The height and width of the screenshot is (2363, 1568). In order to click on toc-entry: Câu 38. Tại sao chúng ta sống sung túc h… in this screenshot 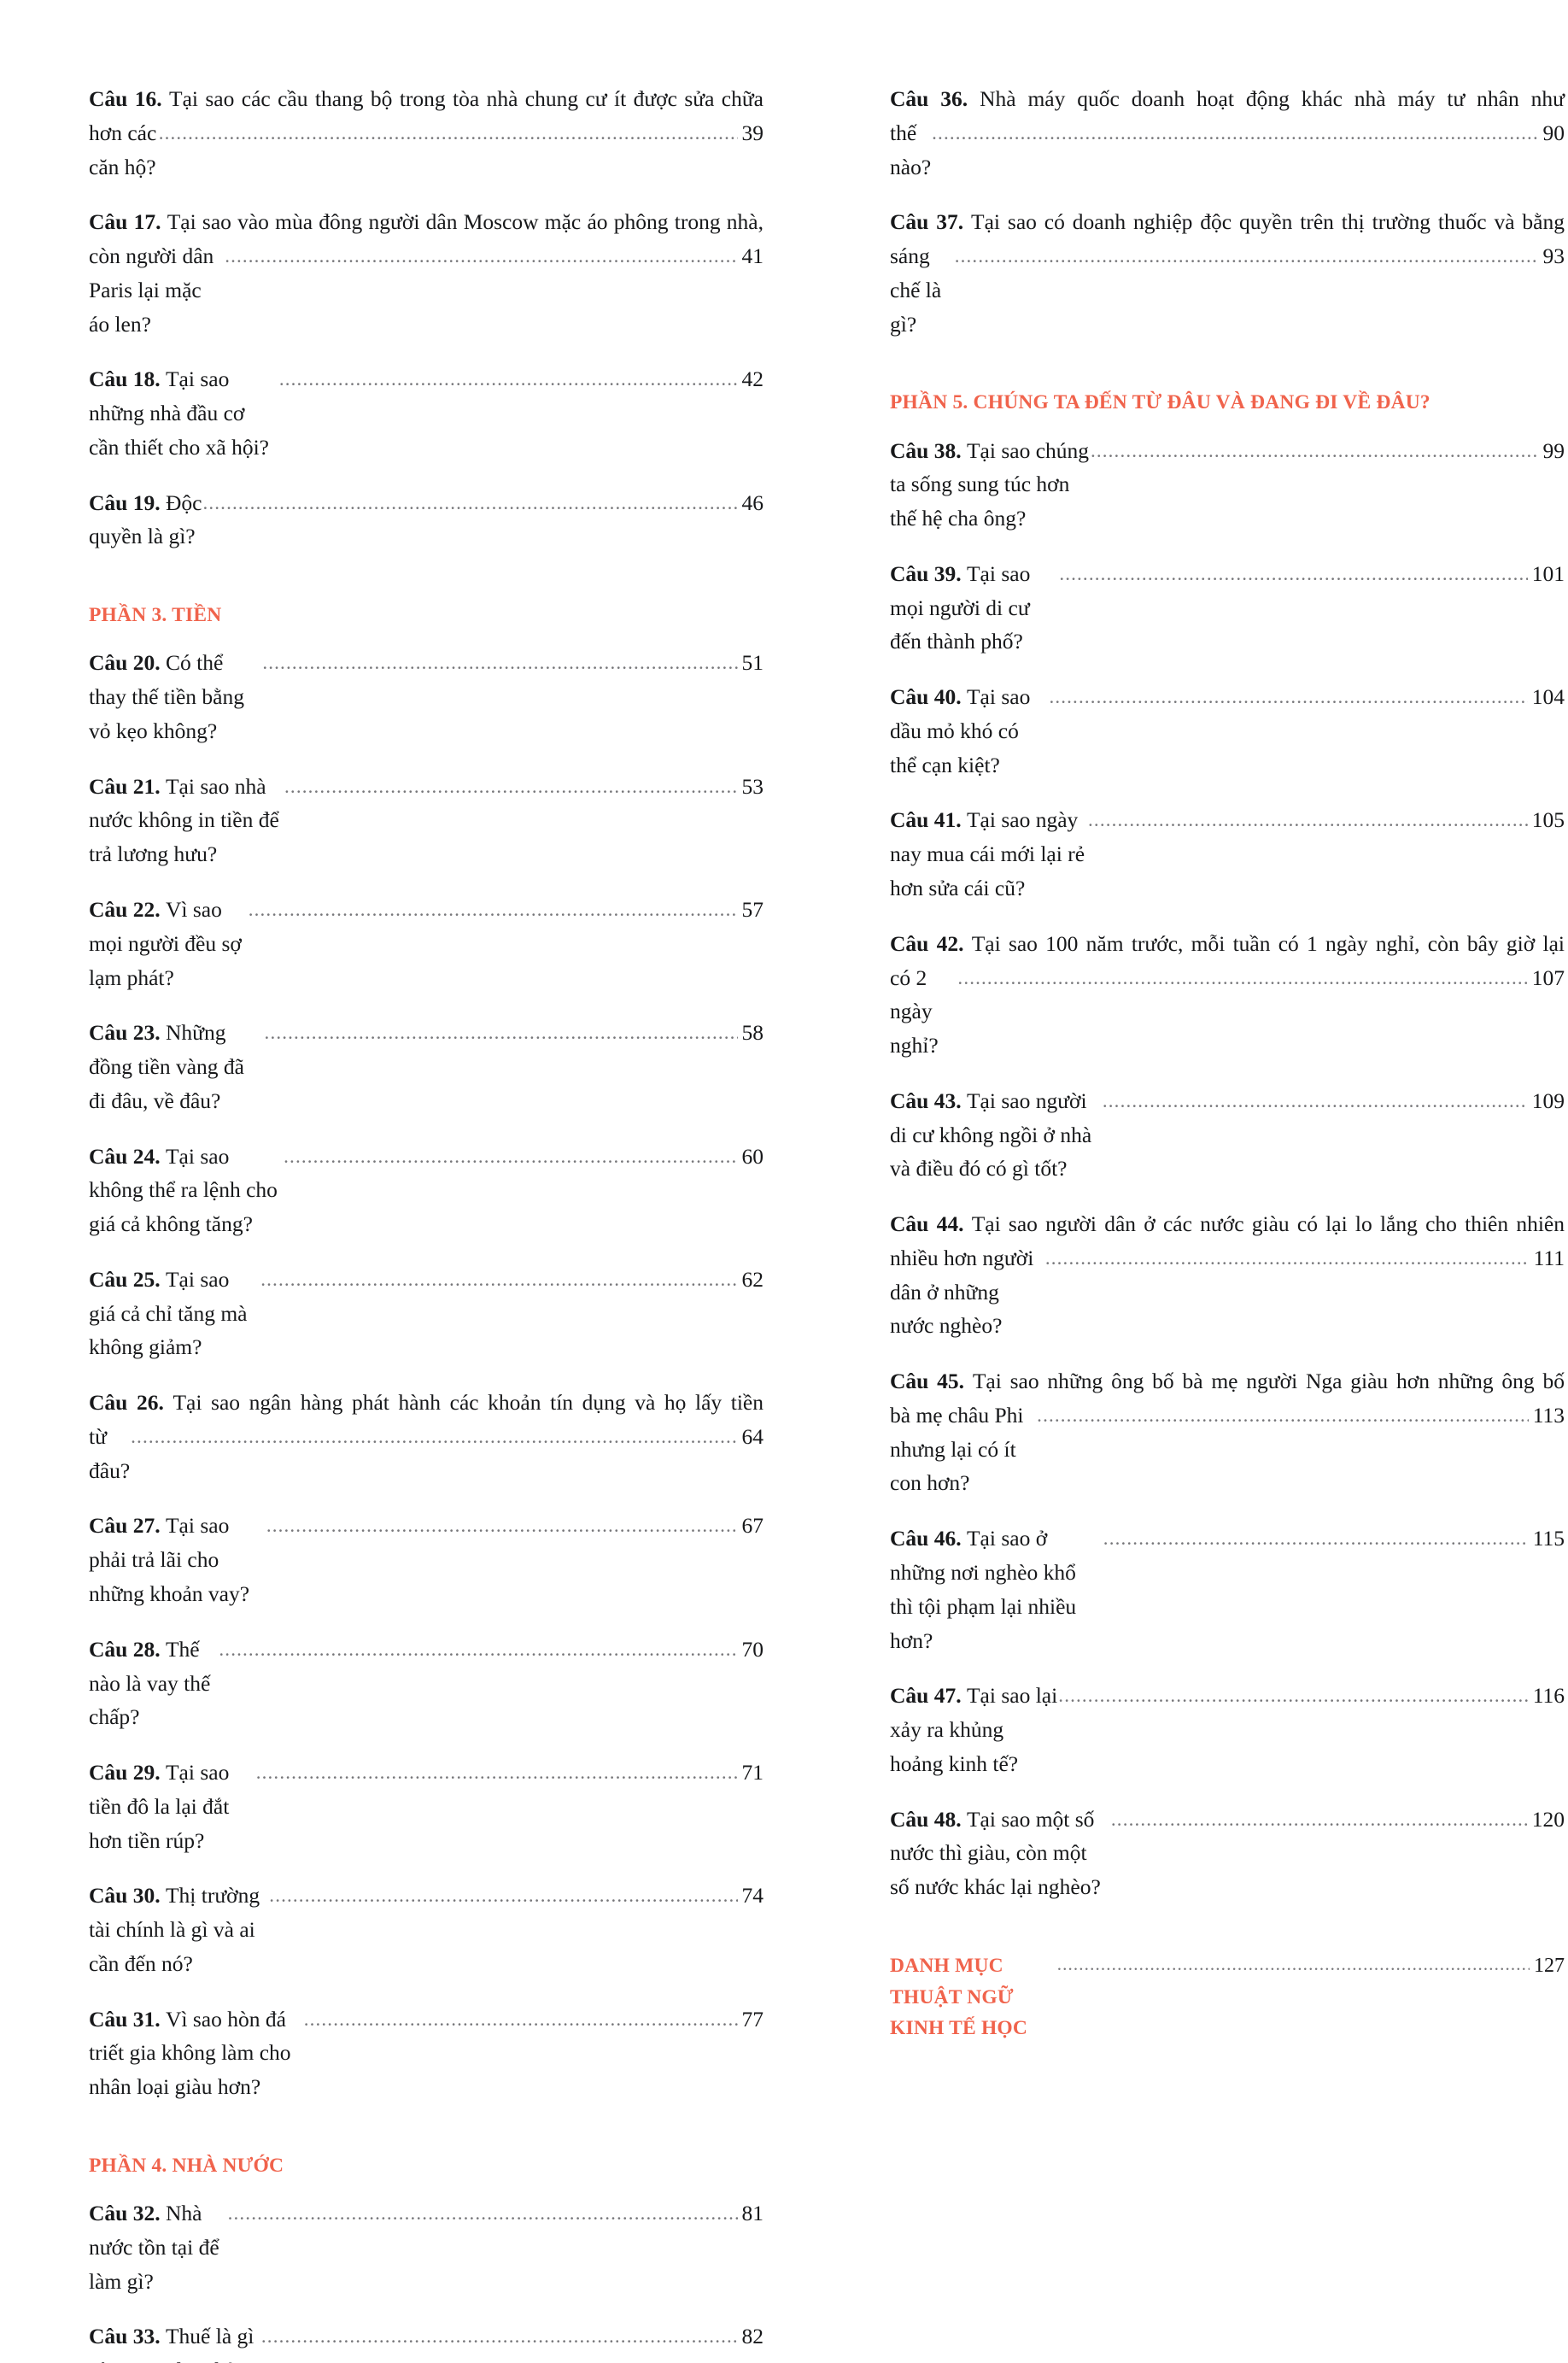, I will do `click(1227, 485)`.